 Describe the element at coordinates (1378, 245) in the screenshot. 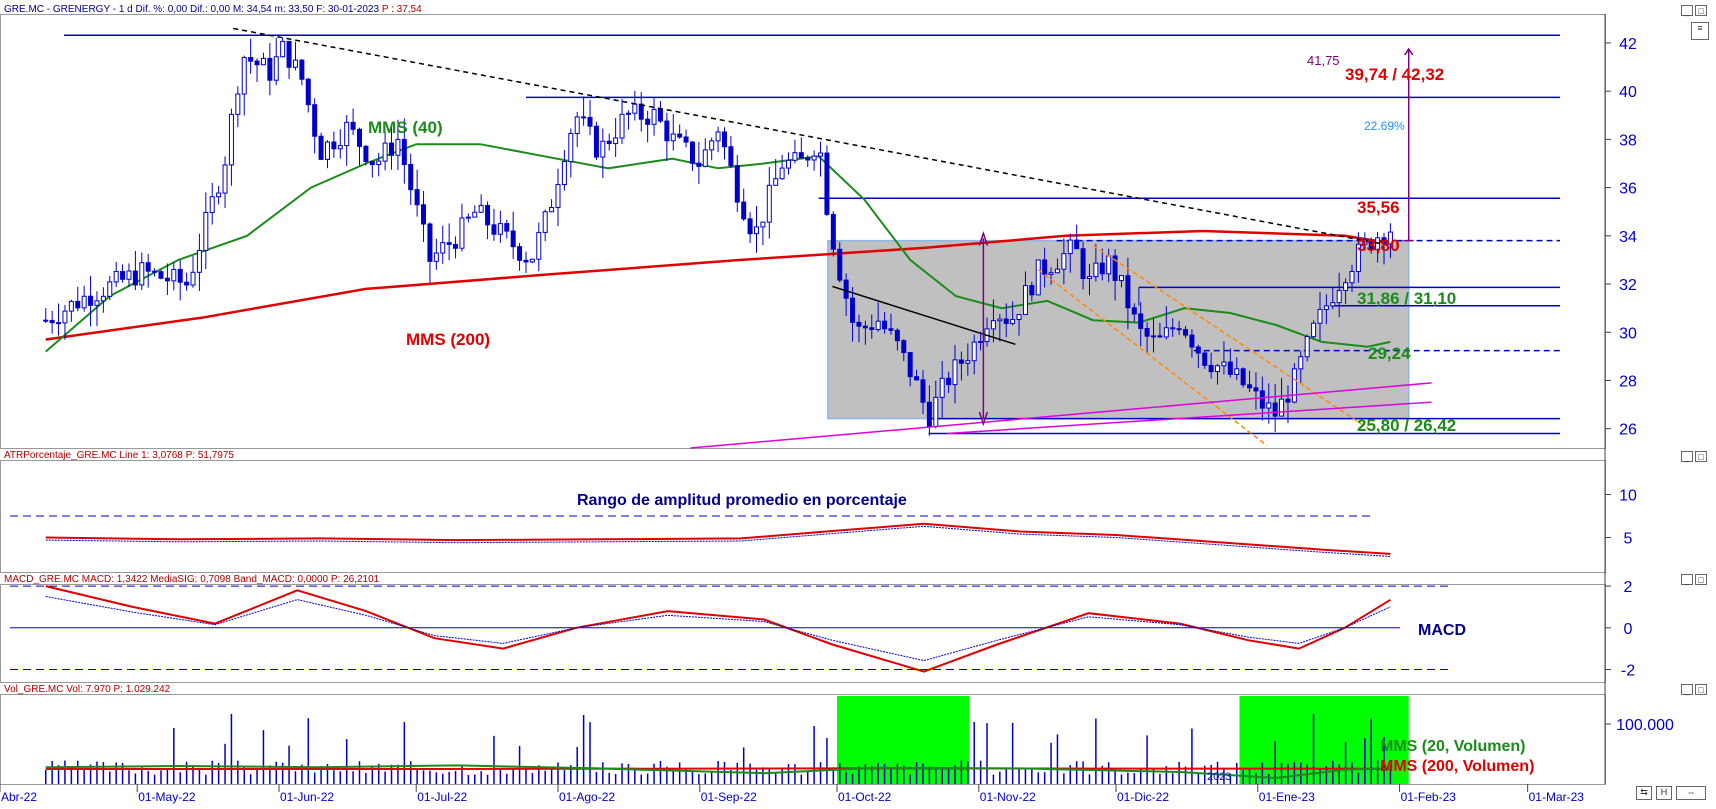

I see `level-label-3380: 33,80` at that location.